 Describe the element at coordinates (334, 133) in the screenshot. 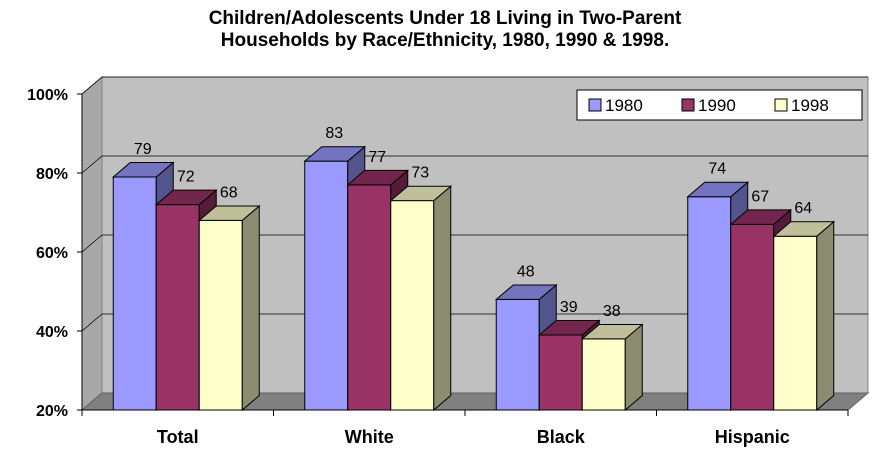

I see `data-label: 83` at that location.